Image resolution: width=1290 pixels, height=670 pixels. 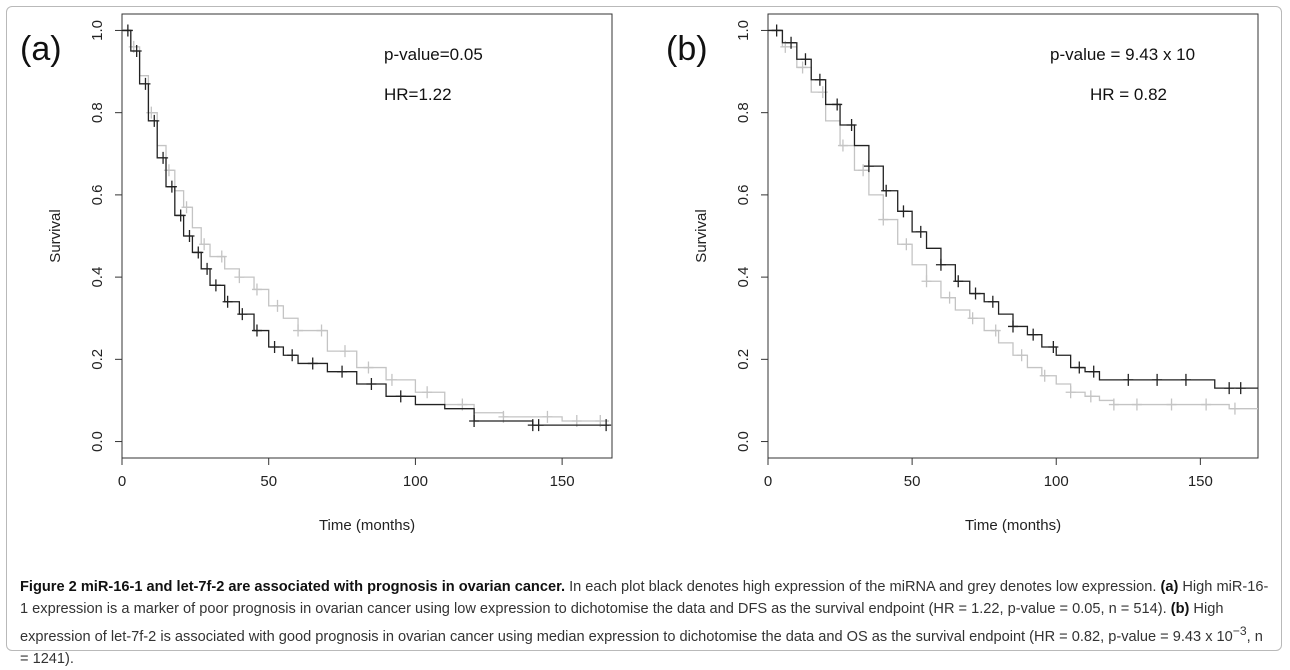 I want to click on x-tick-label: 150, so click(x=1200, y=481).